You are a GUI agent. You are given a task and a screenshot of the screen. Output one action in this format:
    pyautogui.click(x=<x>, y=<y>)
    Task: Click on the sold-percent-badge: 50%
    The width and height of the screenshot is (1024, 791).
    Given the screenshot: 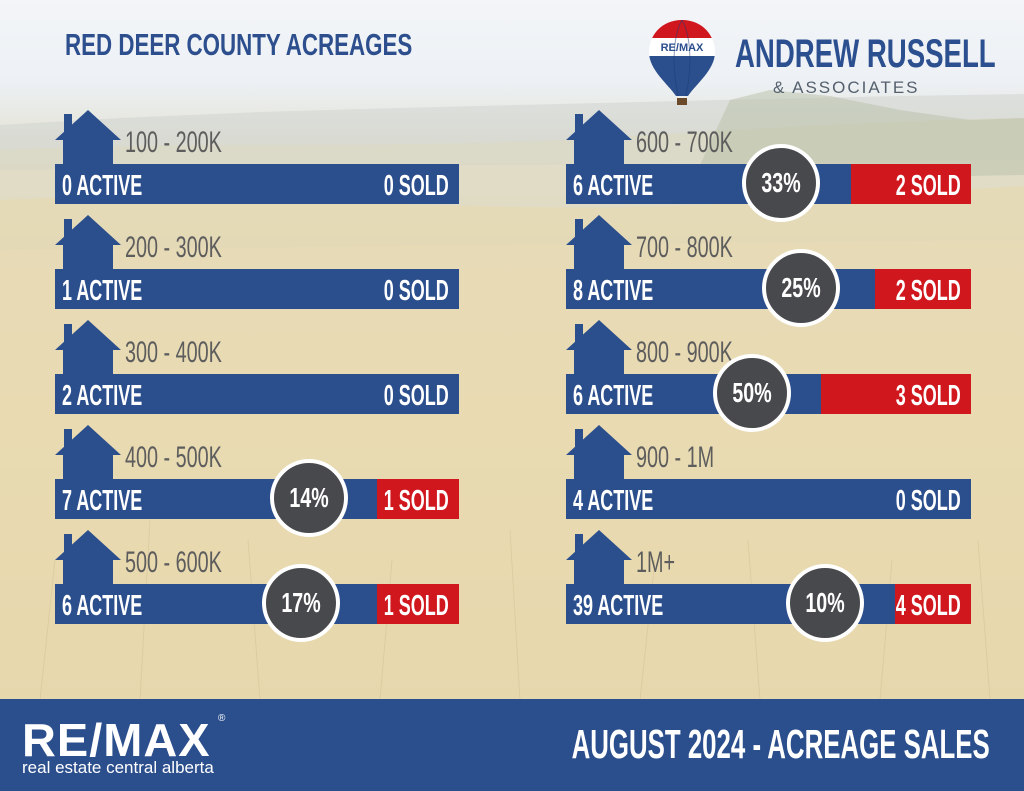 What is the action you would take?
    pyautogui.click(x=752, y=393)
    